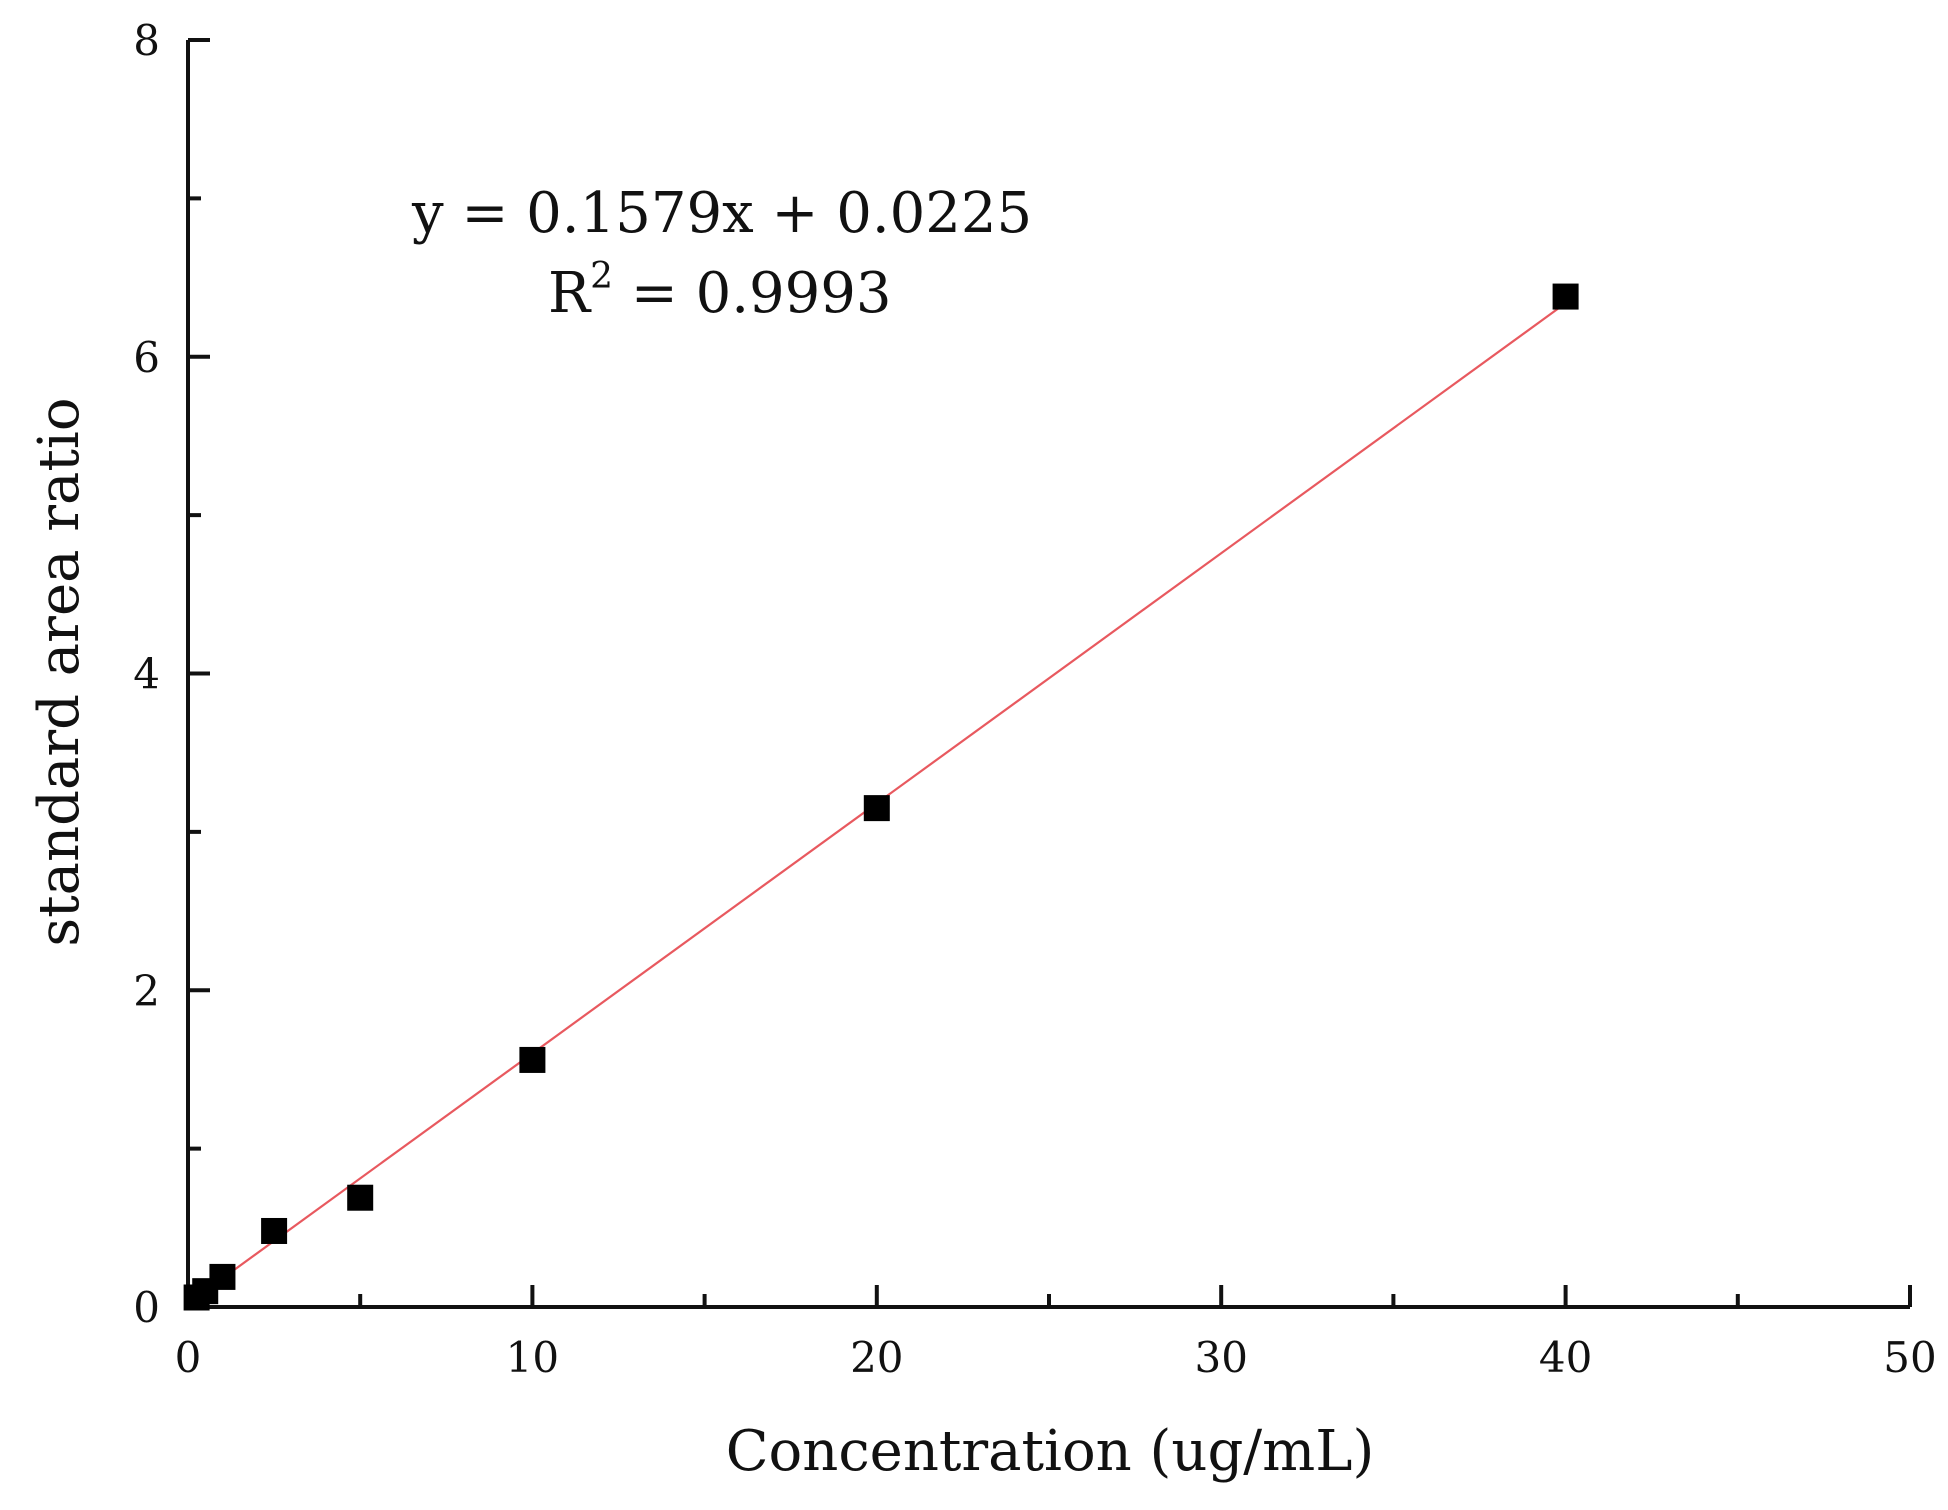 The height and width of the screenshot is (1510, 1948). Describe the element at coordinates (1220, 1357) in the screenshot. I see `x-tick-label: 30` at that location.